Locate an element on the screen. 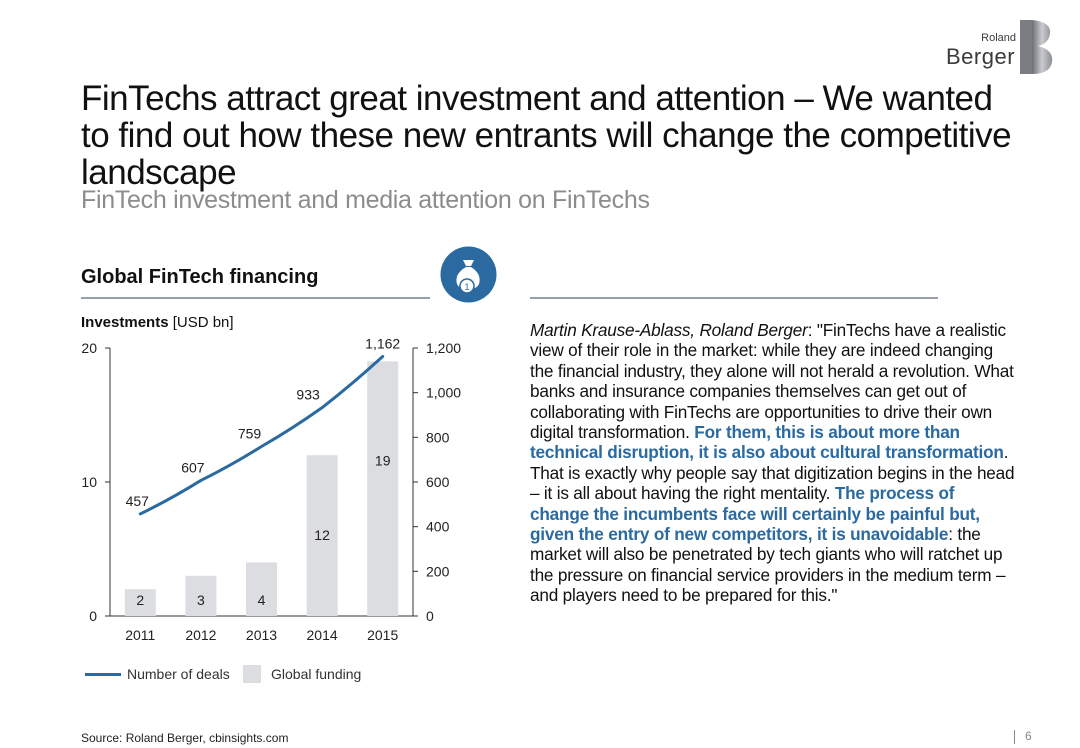  left-axis-tick-label: 20 is located at coordinates (89, 348).